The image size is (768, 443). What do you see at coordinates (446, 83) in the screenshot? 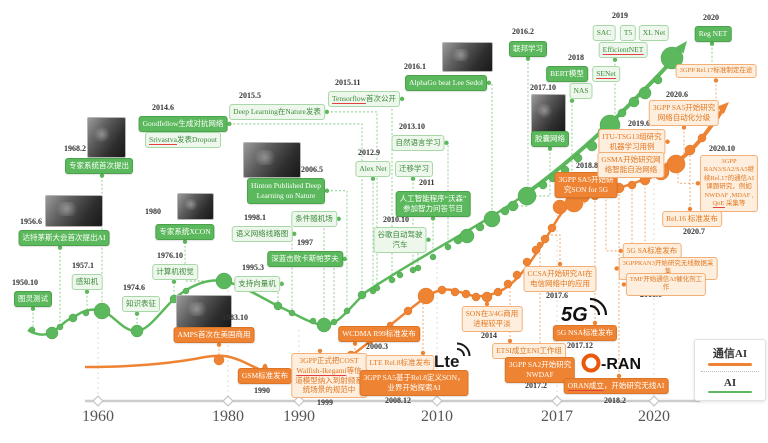
I see `alphago: AlphaGo beat Lee Sedol` at bounding box center [446, 83].